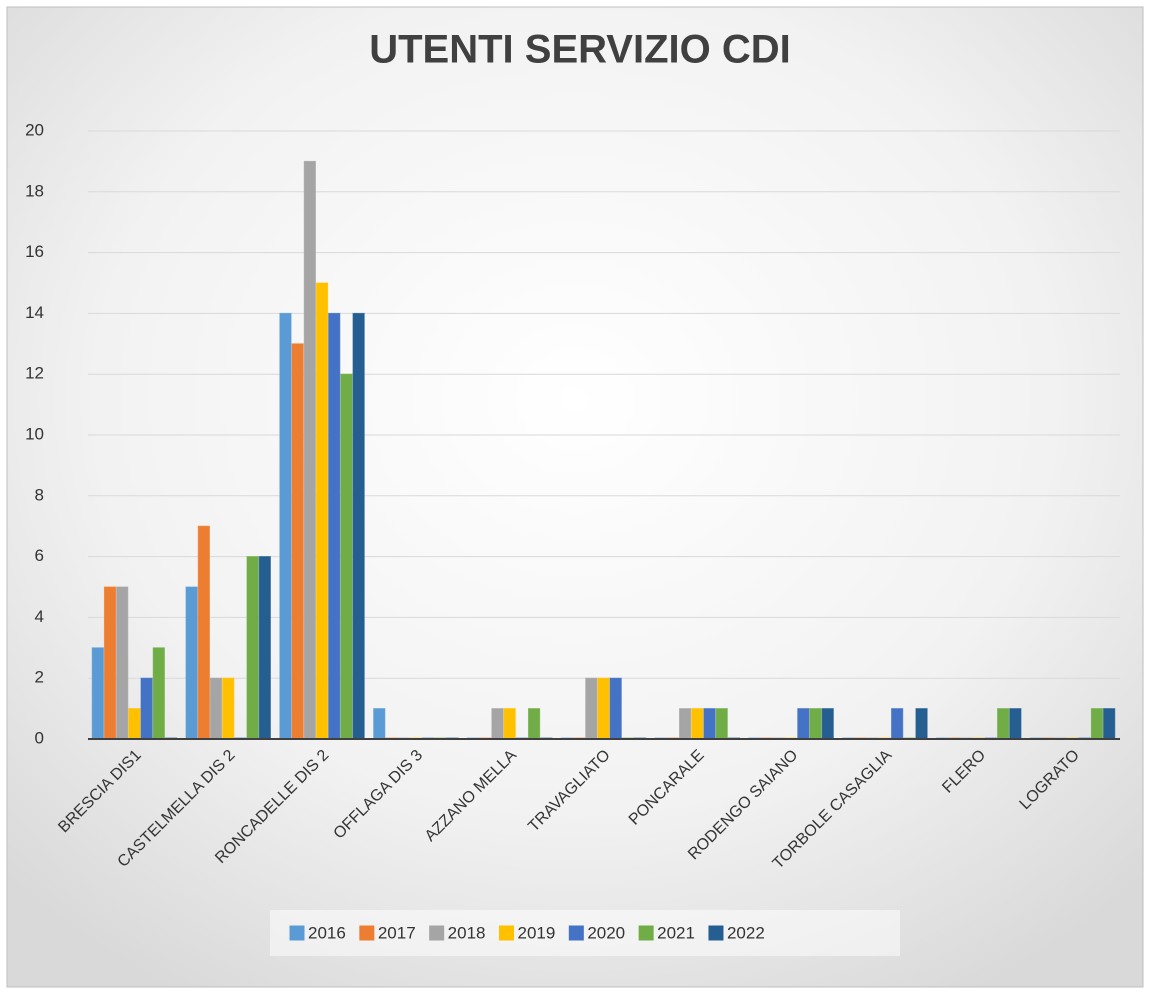 The height and width of the screenshot is (999, 1150). I want to click on legend-label: 2017, so click(397, 932).